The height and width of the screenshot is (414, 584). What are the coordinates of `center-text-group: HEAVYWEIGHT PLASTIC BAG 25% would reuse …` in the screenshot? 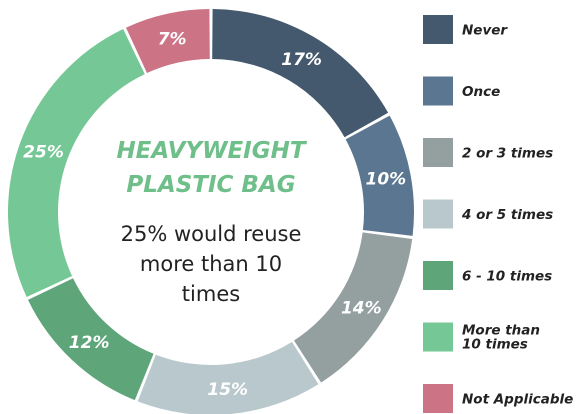 It's located at (211, 222).